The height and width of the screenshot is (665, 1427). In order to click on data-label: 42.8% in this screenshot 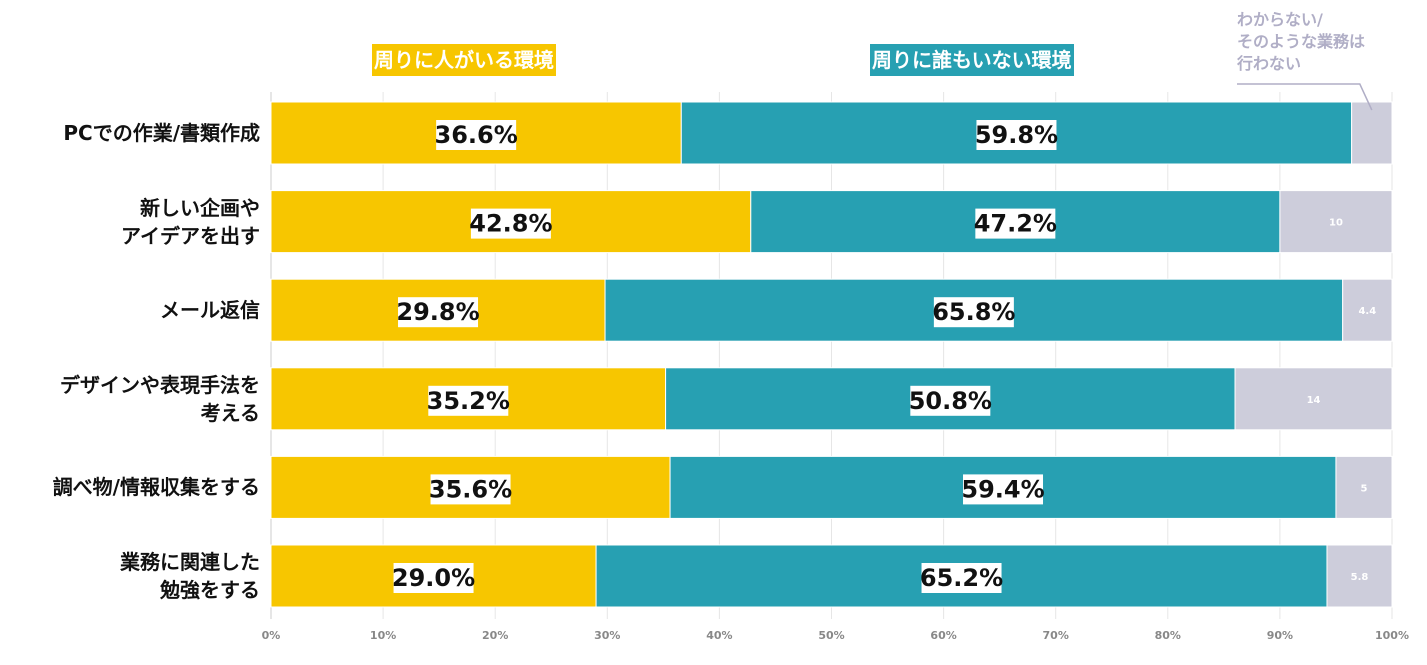, I will do `click(510, 224)`.